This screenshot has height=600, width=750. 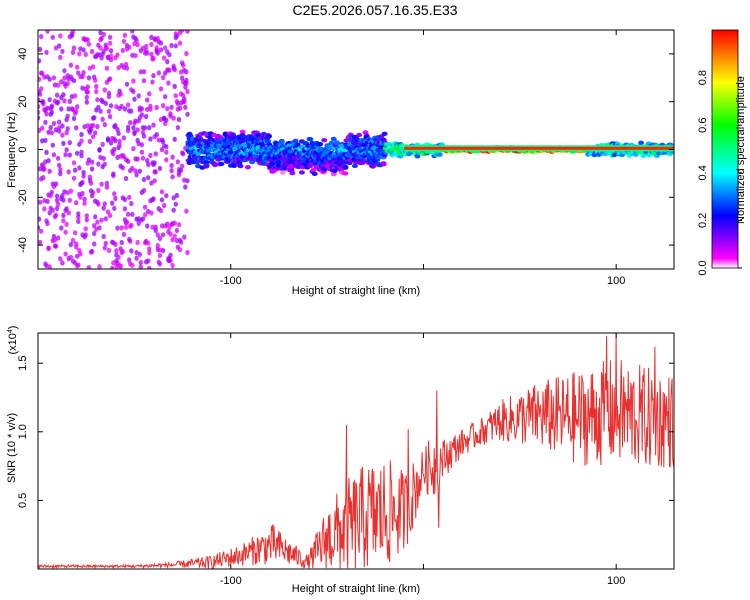 I want to click on snr-multiplier-label: (x104), so click(x=13, y=340).